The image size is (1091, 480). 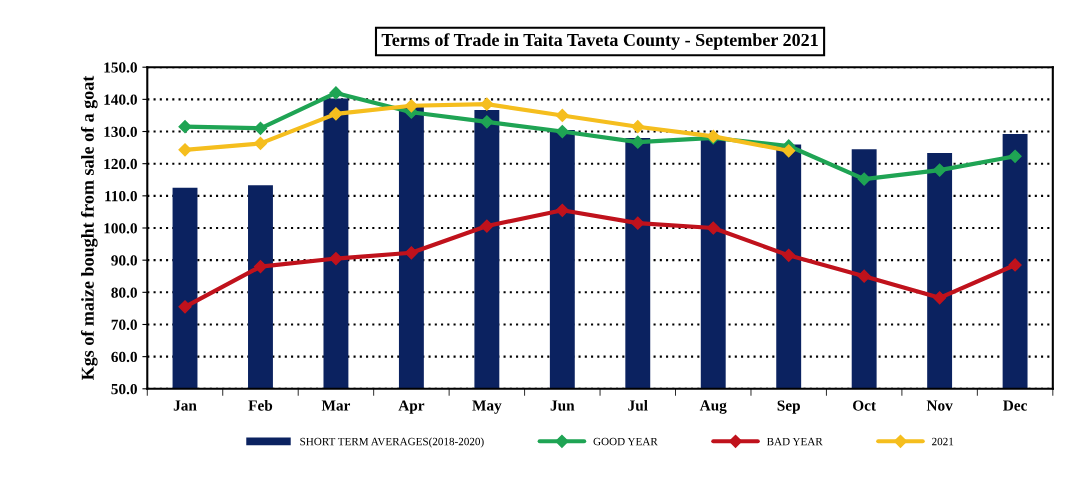 What do you see at coordinates (124, 324) in the screenshot?
I see `y-tick-label: 70.0` at bounding box center [124, 324].